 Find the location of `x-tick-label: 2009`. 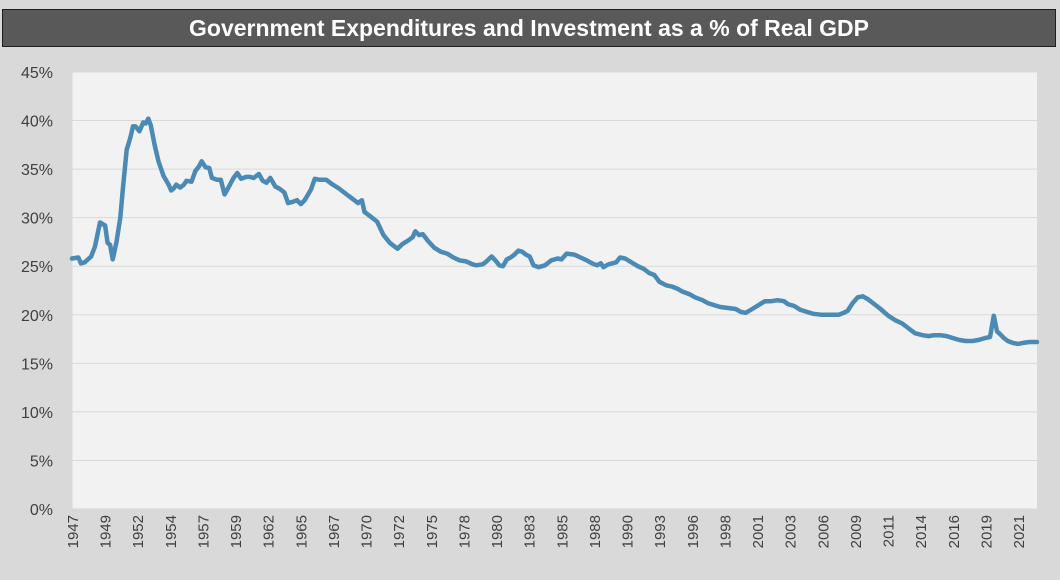

x-tick-label: 2009 is located at coordinates (856, 531).